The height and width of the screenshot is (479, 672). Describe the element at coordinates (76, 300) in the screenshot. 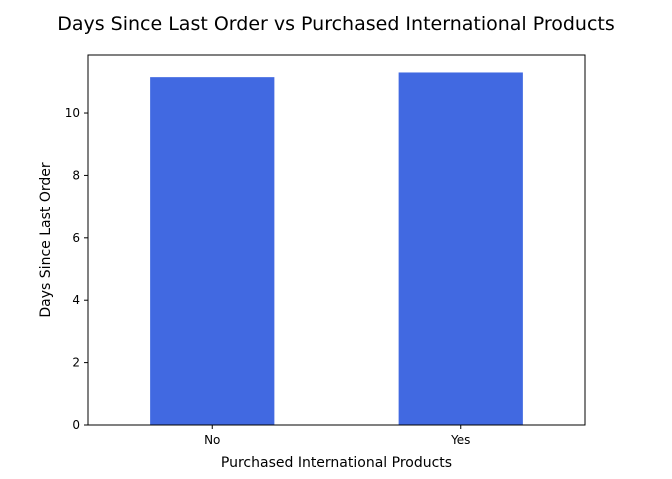

I see `y-tick-label: 4` at that location.